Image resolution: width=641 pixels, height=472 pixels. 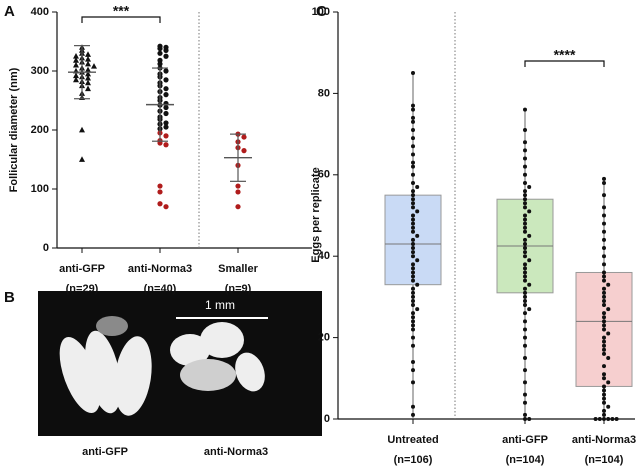 What do you see at coordinates (162, 366) in the screenshot?
I see `ovaries` at bounding box center [162, 366].